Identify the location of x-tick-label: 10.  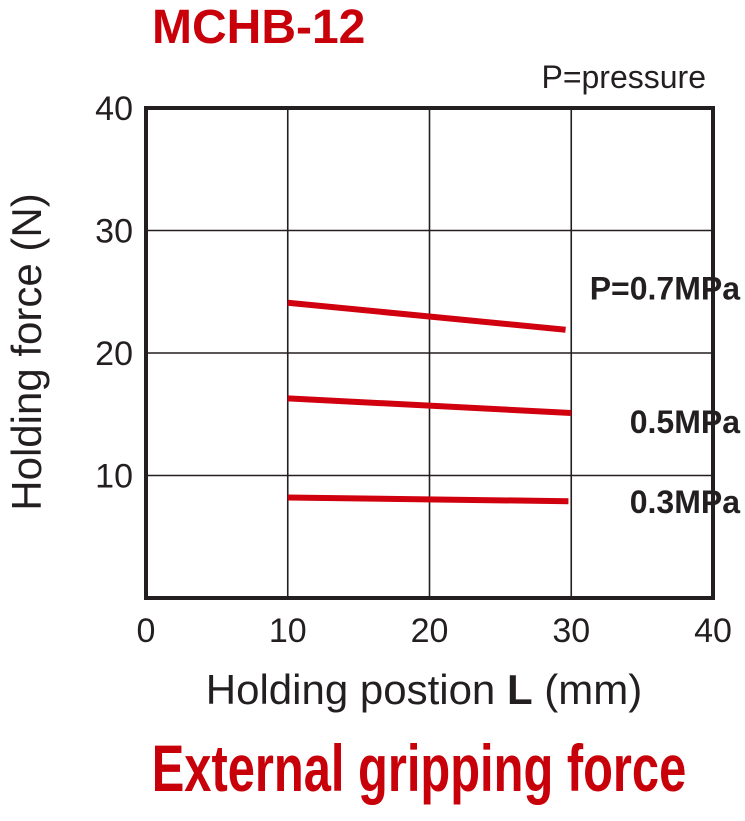
(288, 631).